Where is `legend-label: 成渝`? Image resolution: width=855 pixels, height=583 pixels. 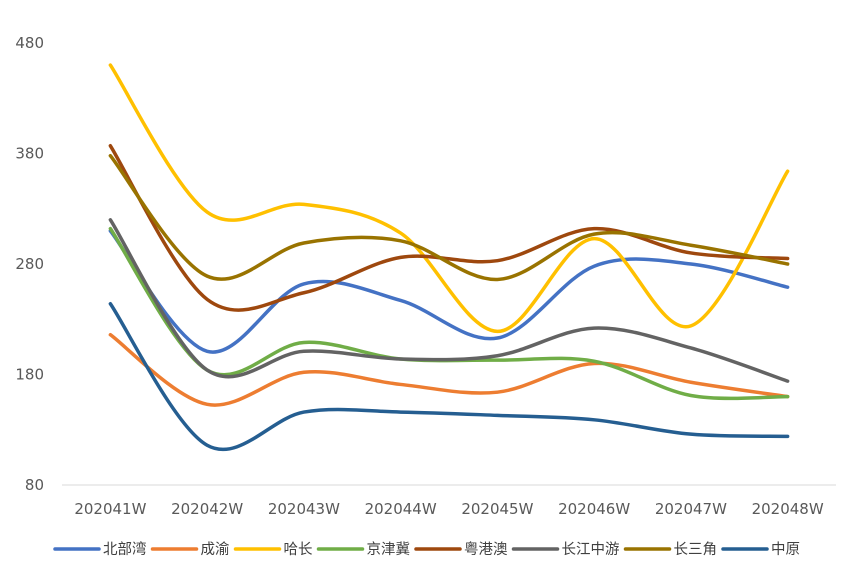 legend-label: 成渝 is located at coordinates (215, 549).